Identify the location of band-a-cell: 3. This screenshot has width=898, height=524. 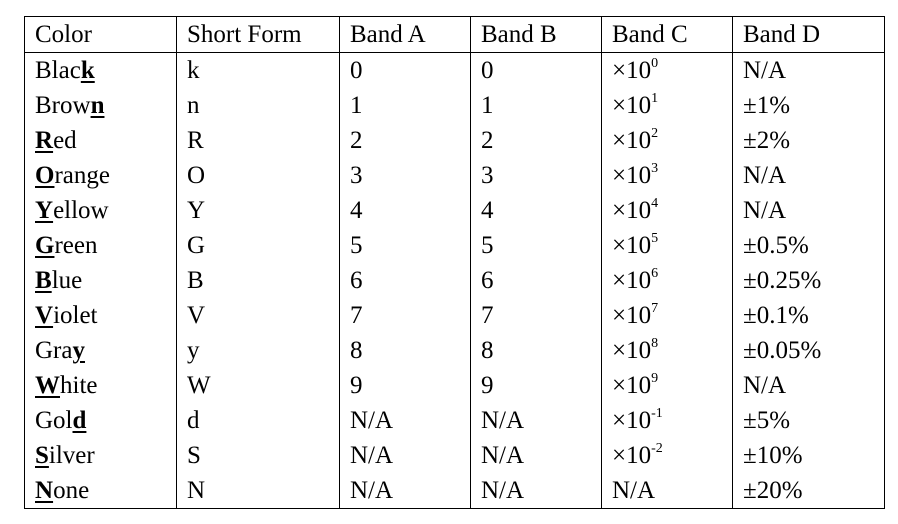
(405, 175).